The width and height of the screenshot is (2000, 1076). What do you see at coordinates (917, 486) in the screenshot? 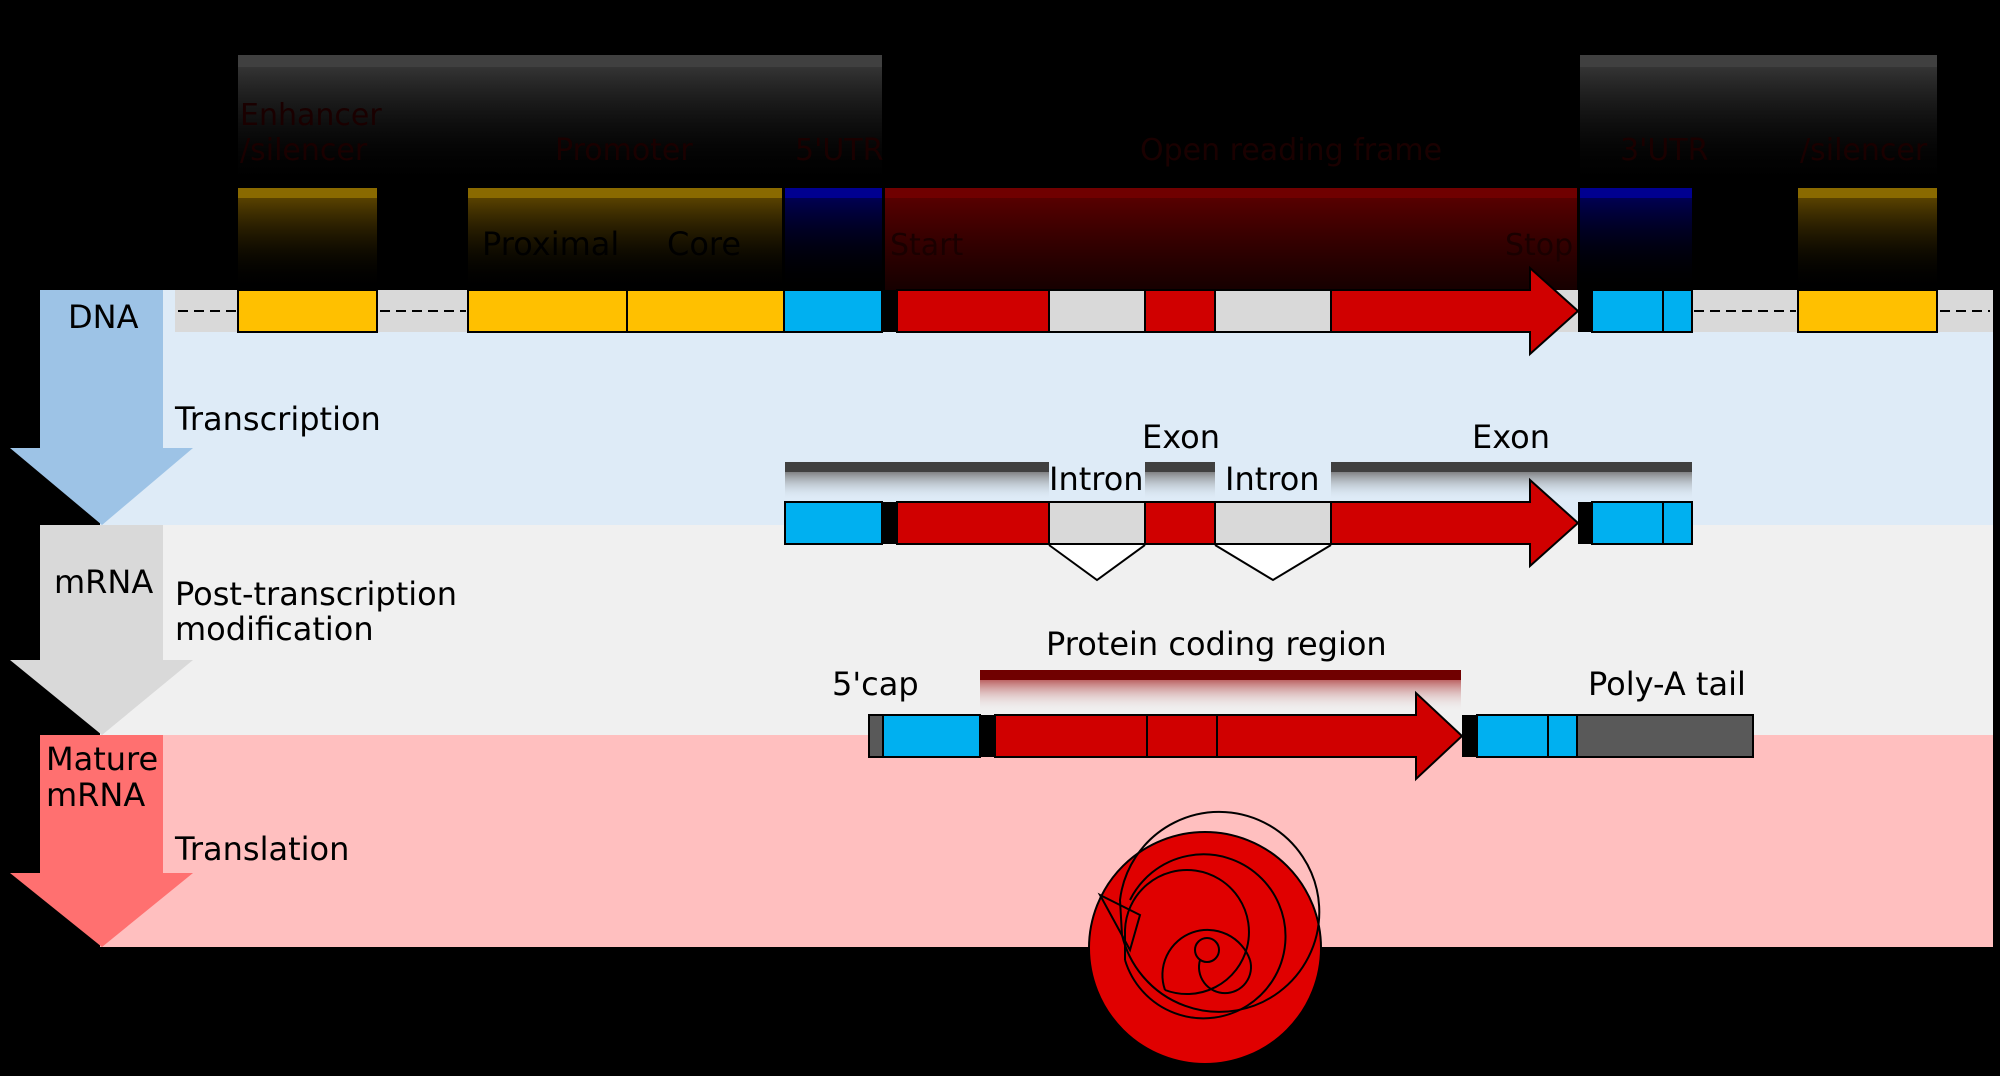
I see `exon1-bracket-shade` at bounding box center [917, 486].